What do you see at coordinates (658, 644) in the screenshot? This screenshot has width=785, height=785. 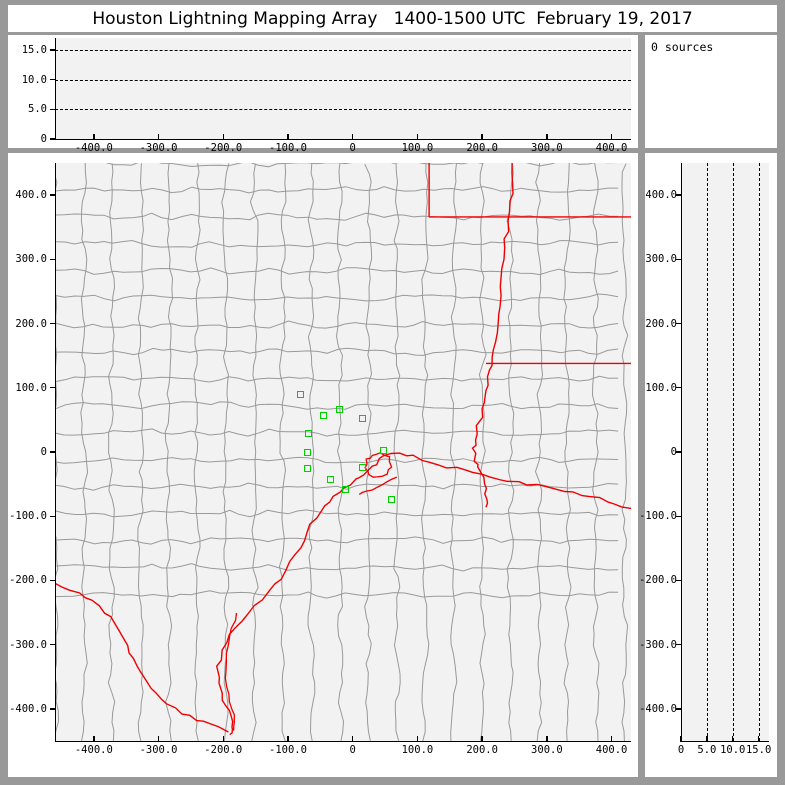 I see `hist-y-tick-label: -300.0` at bounding box center [658, 644].